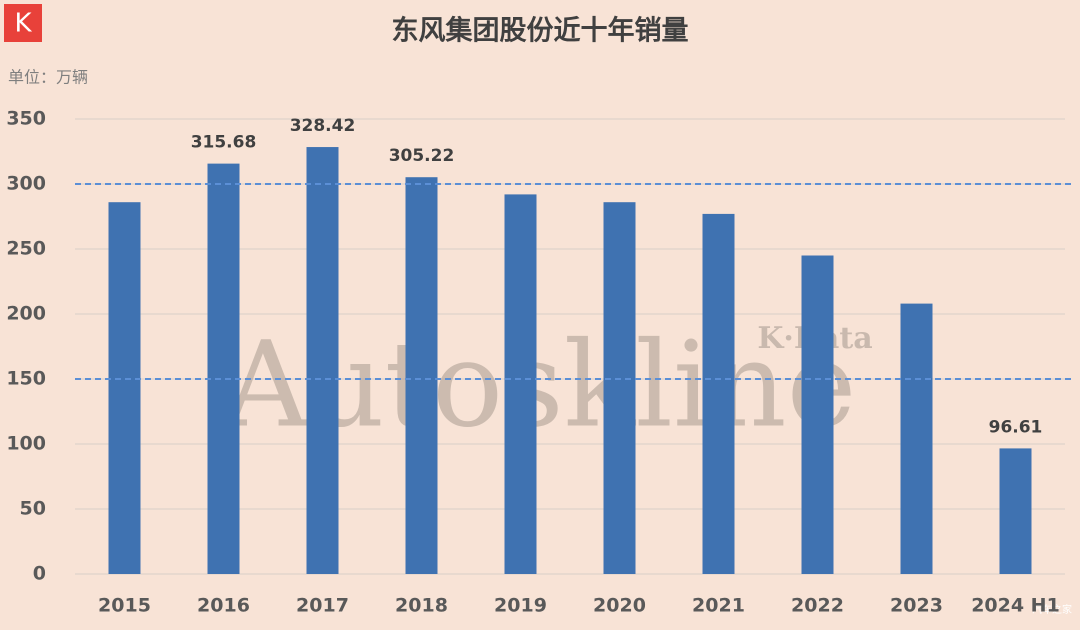 The image size is (1080, 630). What do you see at coordinates (224, 143) in the screenshot?
I see `value-label: 315.68` at bounding box center [224, 143].